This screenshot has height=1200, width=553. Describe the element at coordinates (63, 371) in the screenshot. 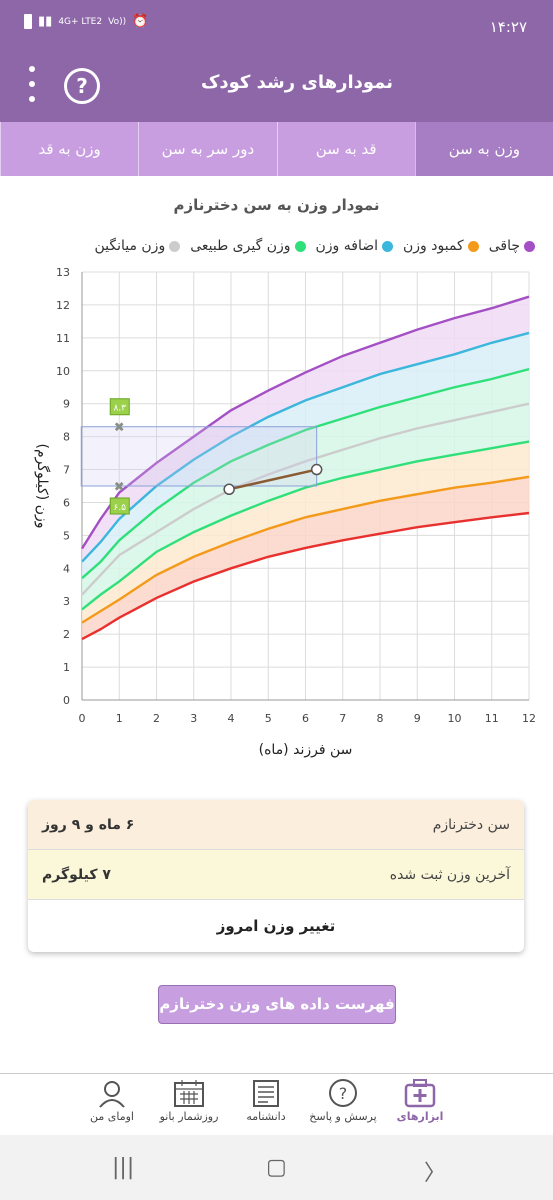

I see `y-tick-label: 10` at that location.